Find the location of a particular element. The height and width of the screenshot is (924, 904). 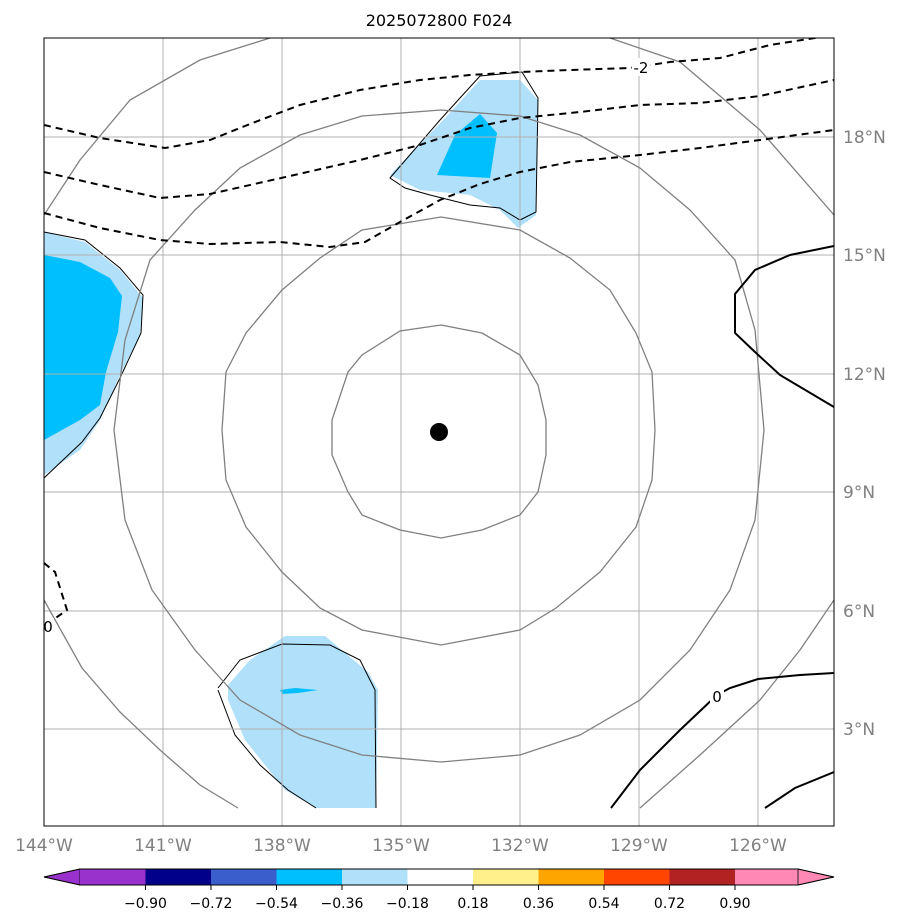

lat-tick-label: 15°N is located at coordinates (864, 256).